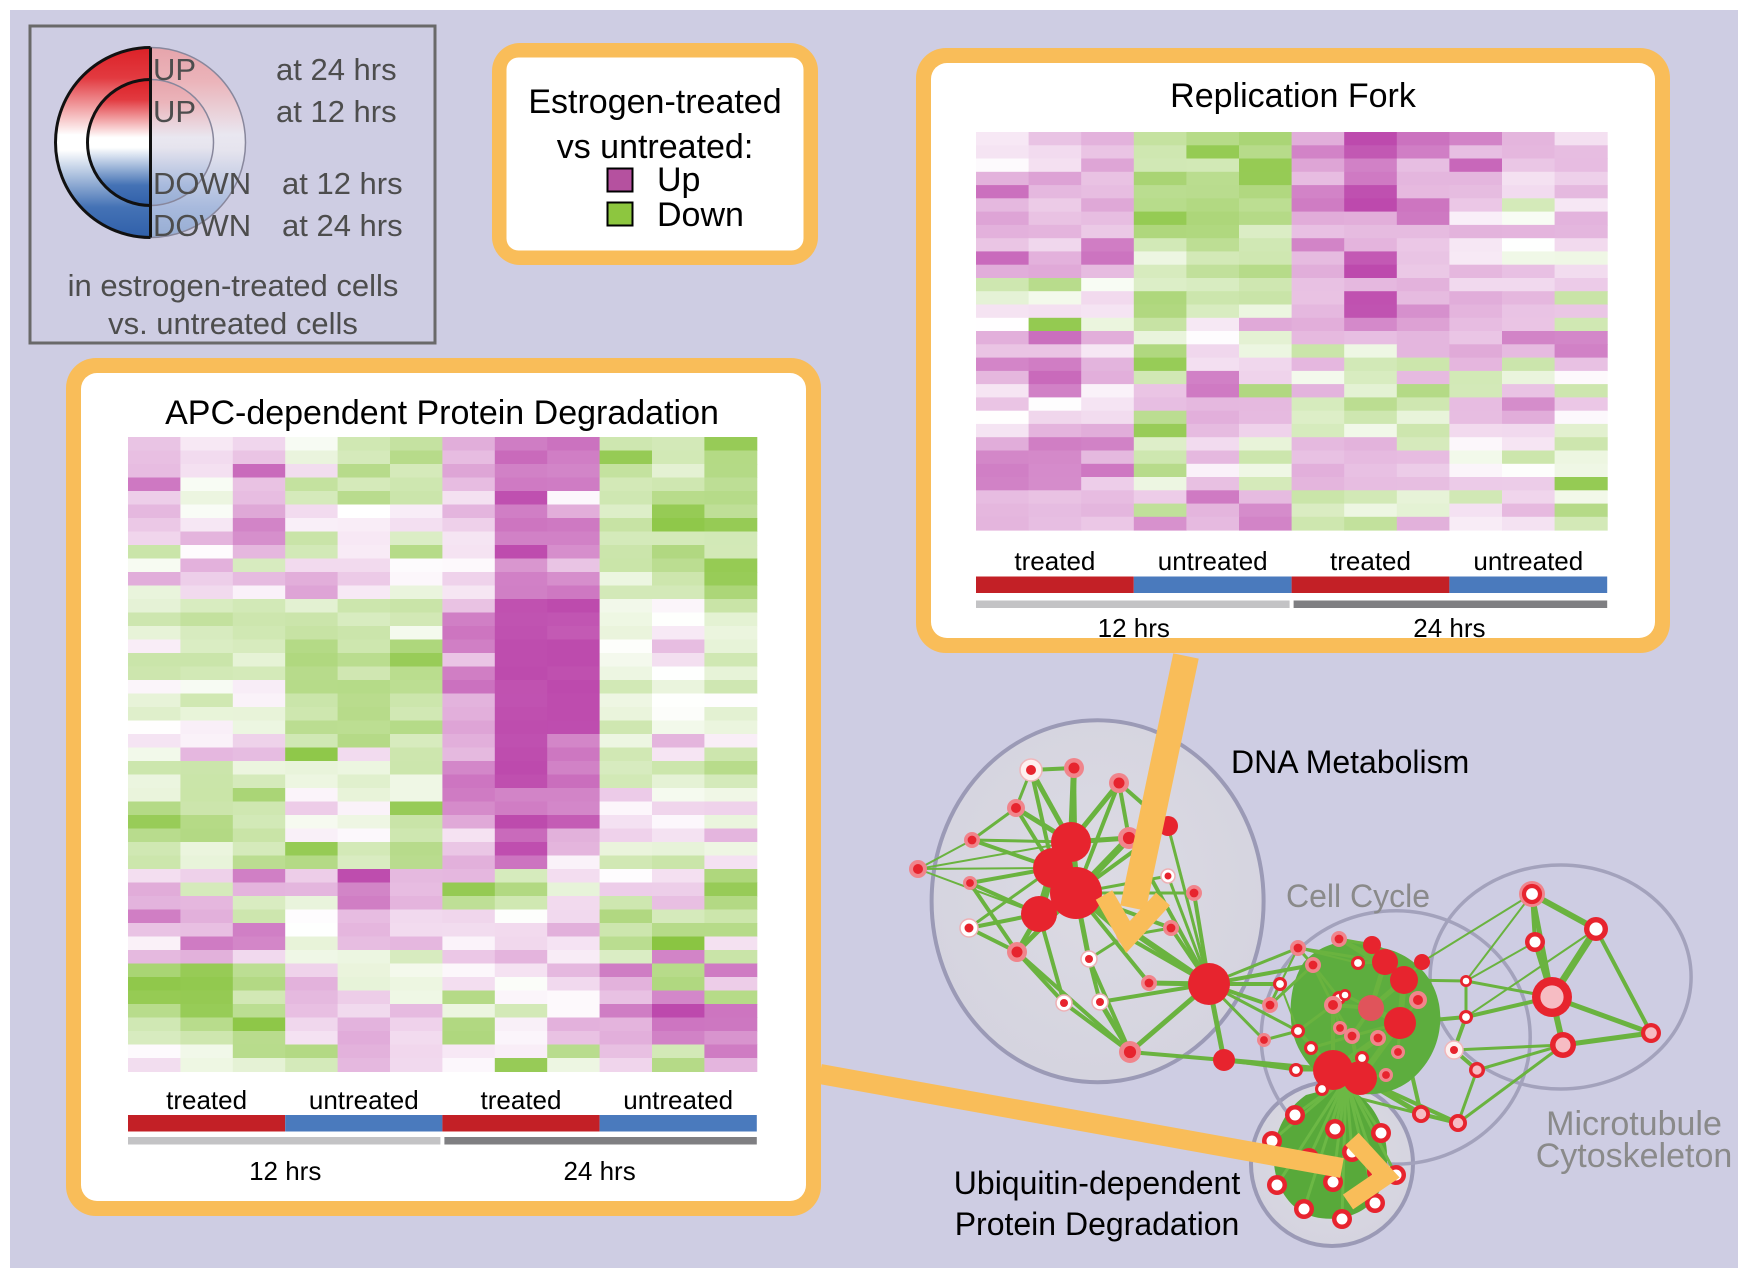 The image size is (1750, 1284). What do you see at coordinates (1293, 96) in the screenshot?
I see `svg-text: Replication Fork` at bounding box center [1293, 96].